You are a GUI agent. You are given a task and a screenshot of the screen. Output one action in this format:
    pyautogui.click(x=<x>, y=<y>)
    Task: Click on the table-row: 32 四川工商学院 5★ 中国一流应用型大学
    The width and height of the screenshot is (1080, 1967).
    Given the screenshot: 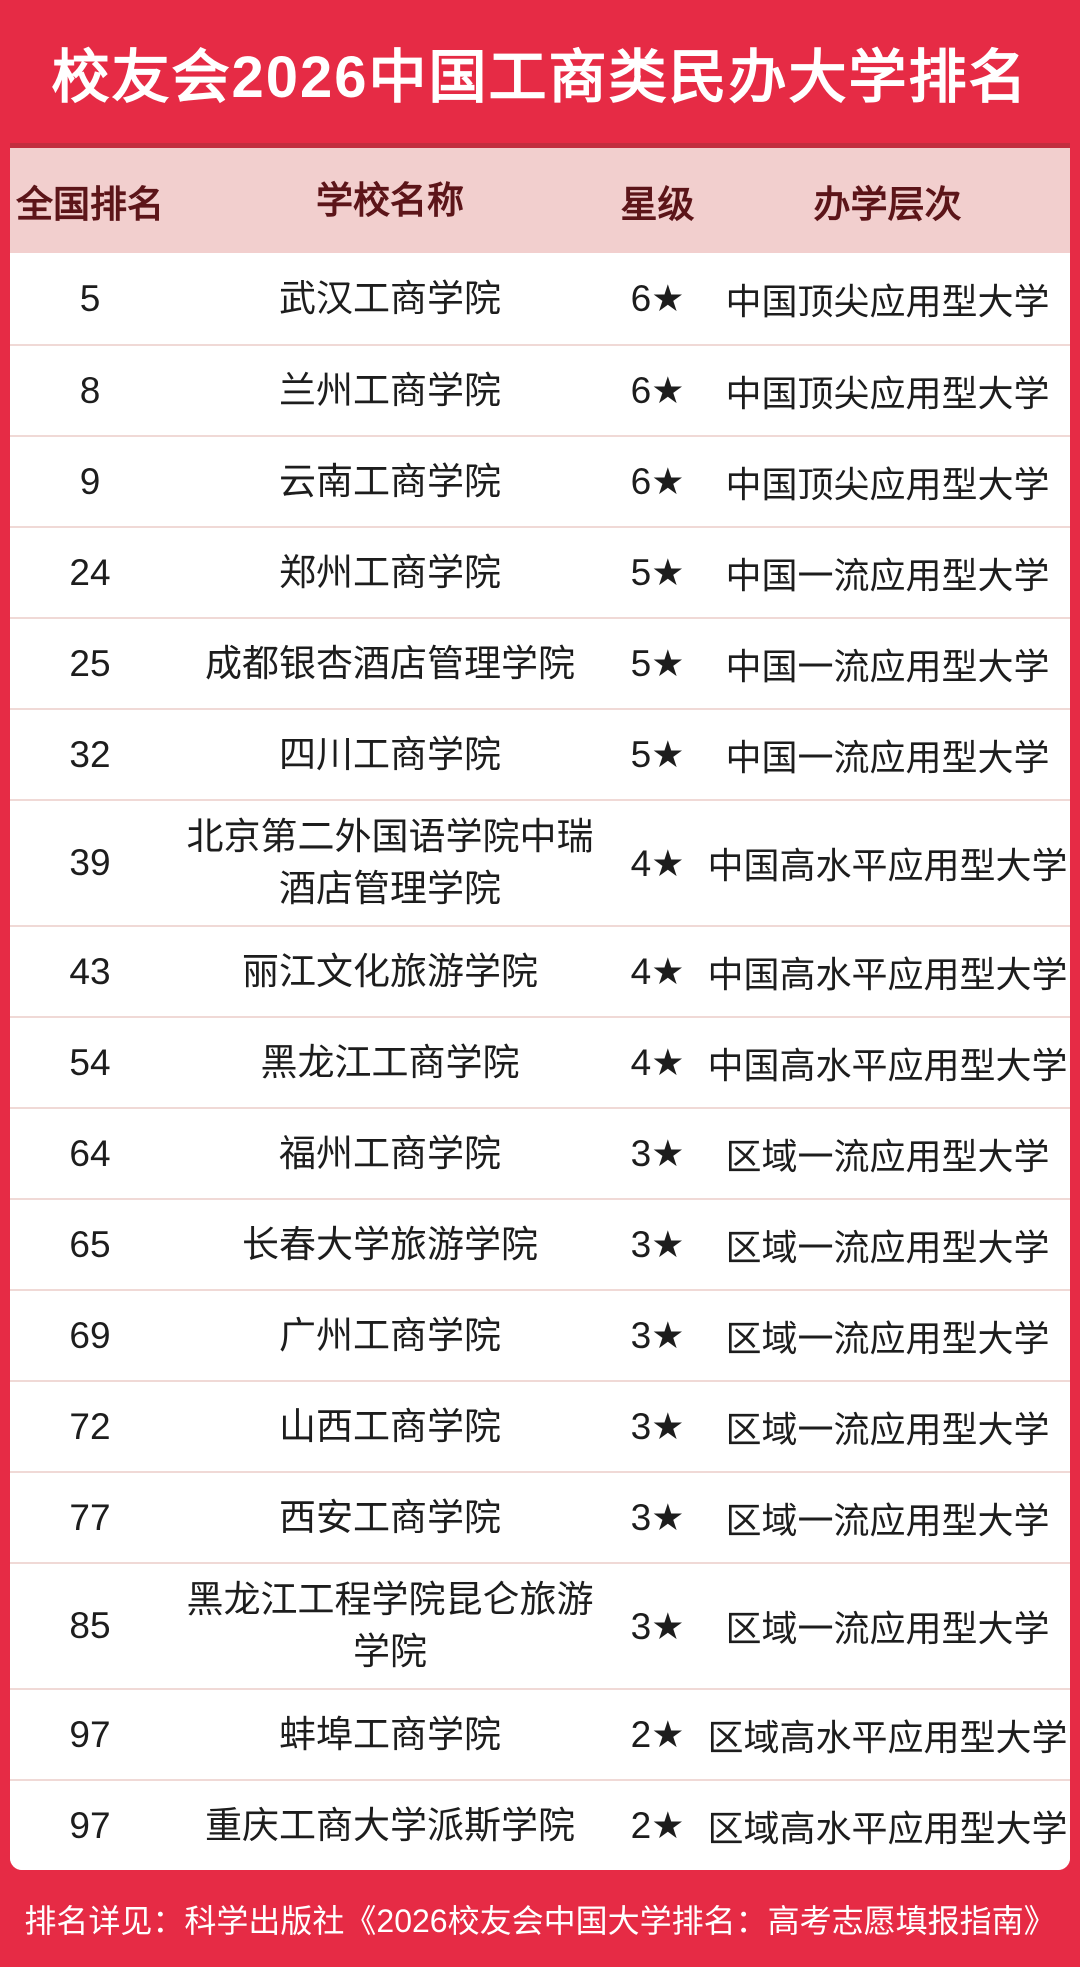 What is the action you would take?
    pyautogui.click(x=540, y=753)
    